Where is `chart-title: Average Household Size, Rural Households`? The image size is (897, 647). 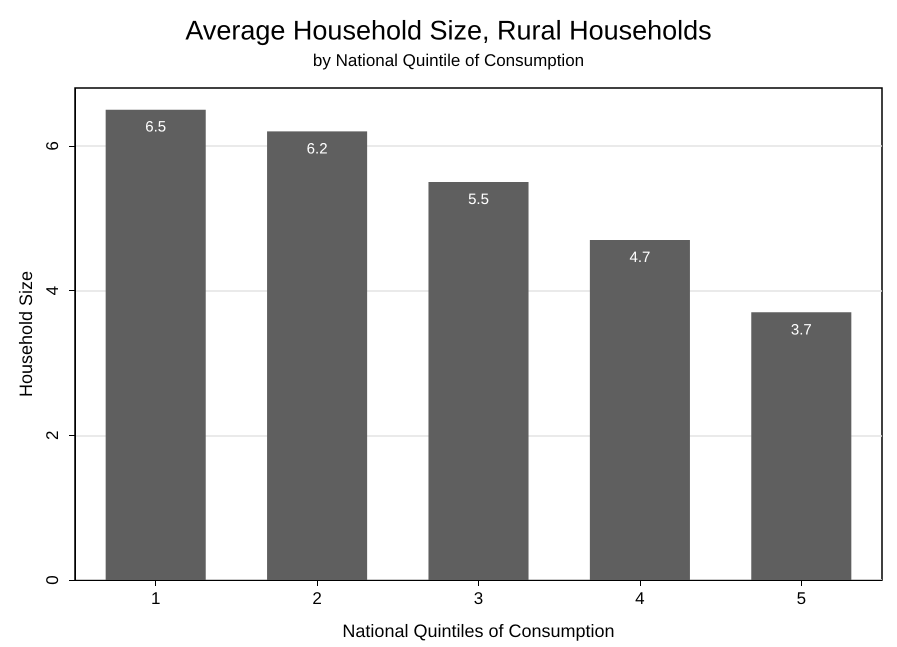 chart-title: Average Household Size, Rural Households is located at coordinates (448, 31).